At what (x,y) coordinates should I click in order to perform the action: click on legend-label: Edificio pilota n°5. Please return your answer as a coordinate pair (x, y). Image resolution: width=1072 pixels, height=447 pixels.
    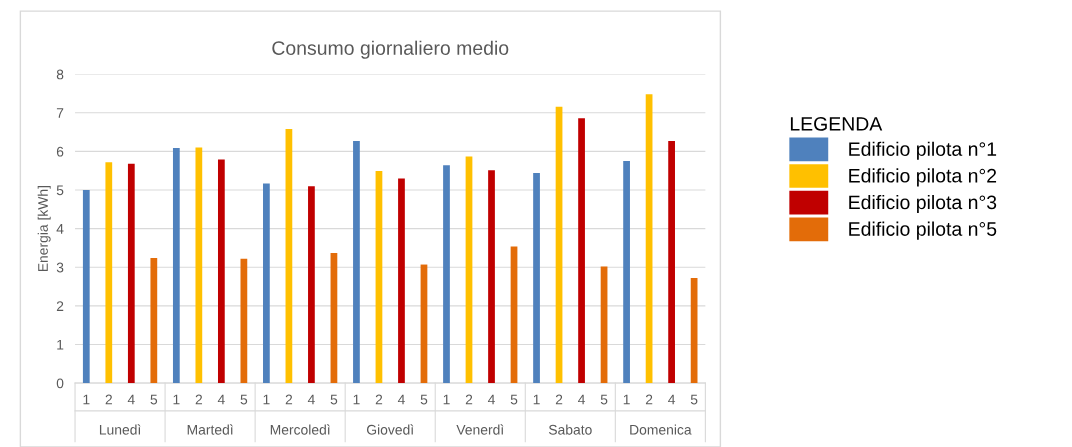
    Looking at the image, I should click on (923, 230).